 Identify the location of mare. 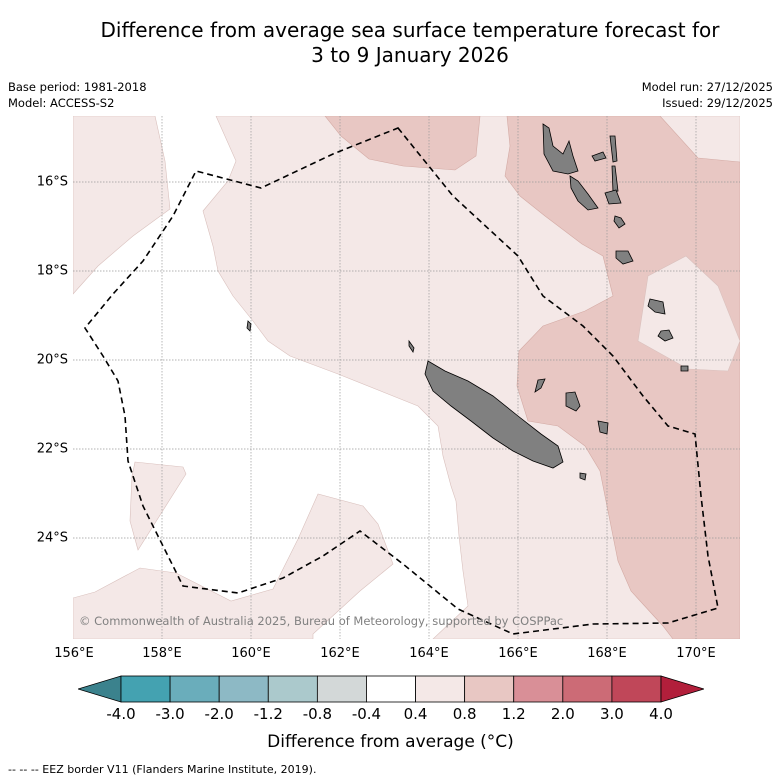
(603, 427).